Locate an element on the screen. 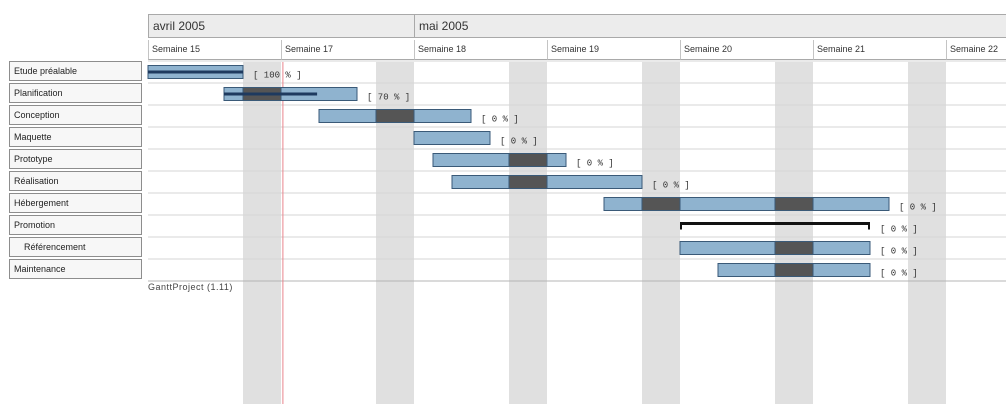 This screenshot has width=1006, height=409. task-label: Réalisation is located at coordinates (75, 181).